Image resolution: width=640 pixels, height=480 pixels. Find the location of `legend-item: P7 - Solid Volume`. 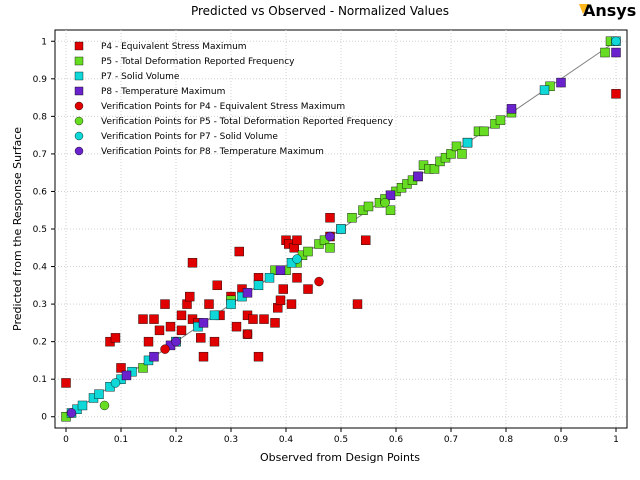

legend-item: P7 - Solid Volume is located at coordinates (127, 76).